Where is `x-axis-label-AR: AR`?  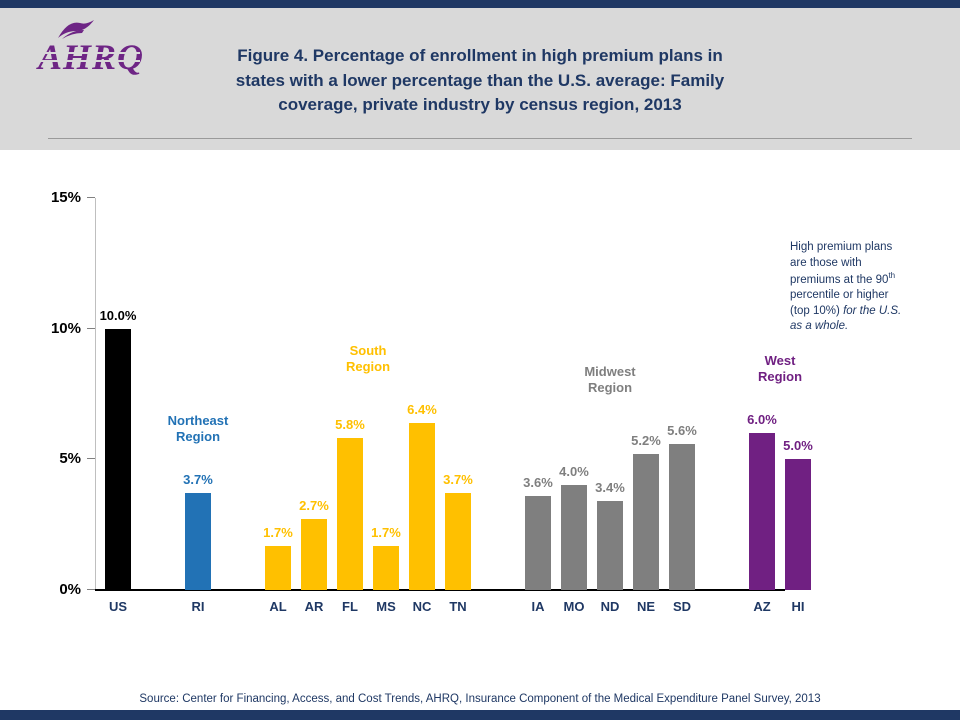 x-axis-label-AR: AR is located at coordinates (314, 606).